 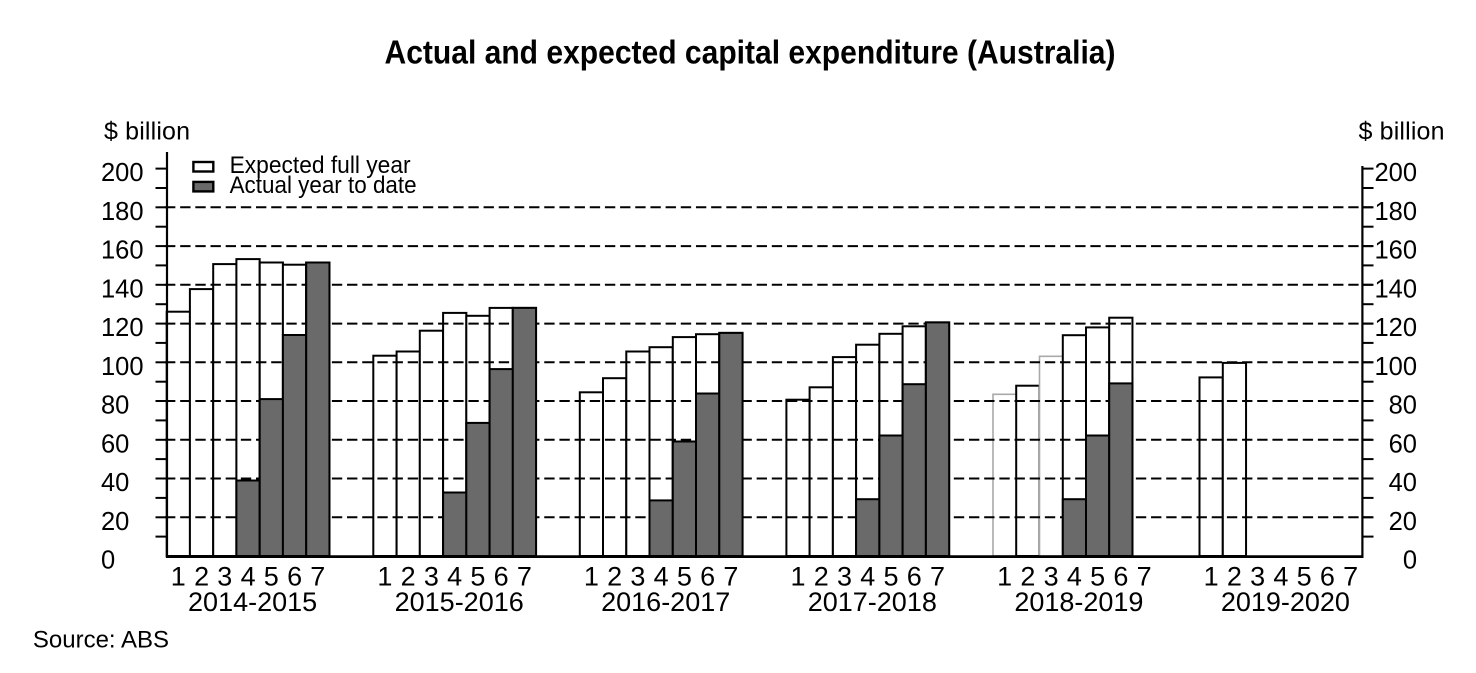 What do you see at coordinates (323, 185) in the screenshot?
I see `svg-text: Actual year to date` at bounding box center [323, 185].